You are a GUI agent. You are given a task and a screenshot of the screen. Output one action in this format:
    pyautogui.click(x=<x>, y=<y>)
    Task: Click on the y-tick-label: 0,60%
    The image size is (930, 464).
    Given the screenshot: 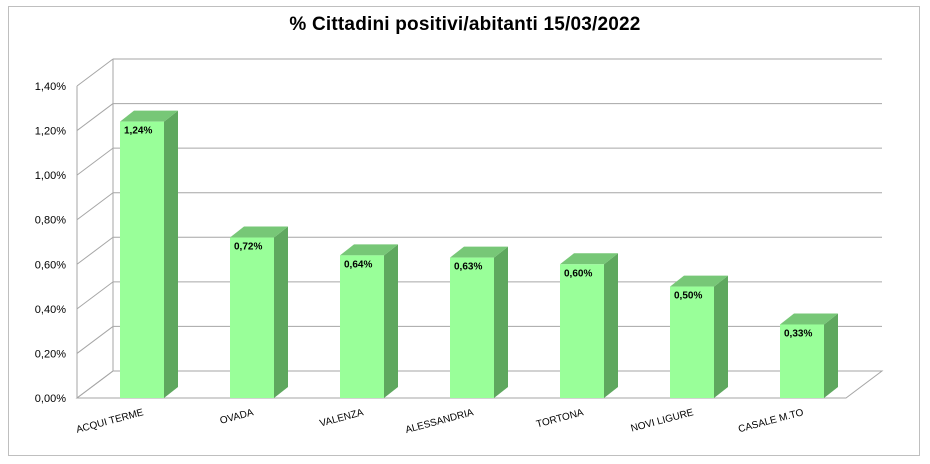 What is the action you would take?
    pyautogui.click(x=50, y=265)
    